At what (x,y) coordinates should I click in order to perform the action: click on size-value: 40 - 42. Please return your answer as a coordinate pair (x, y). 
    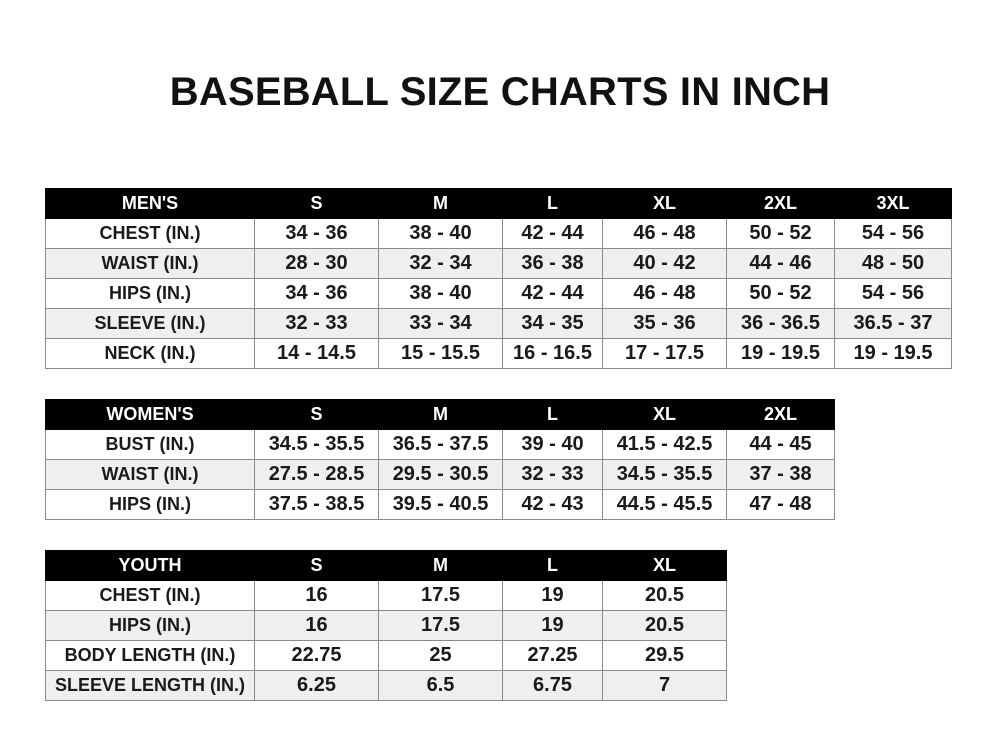
    Looking at the image, I should click on (664, 263).